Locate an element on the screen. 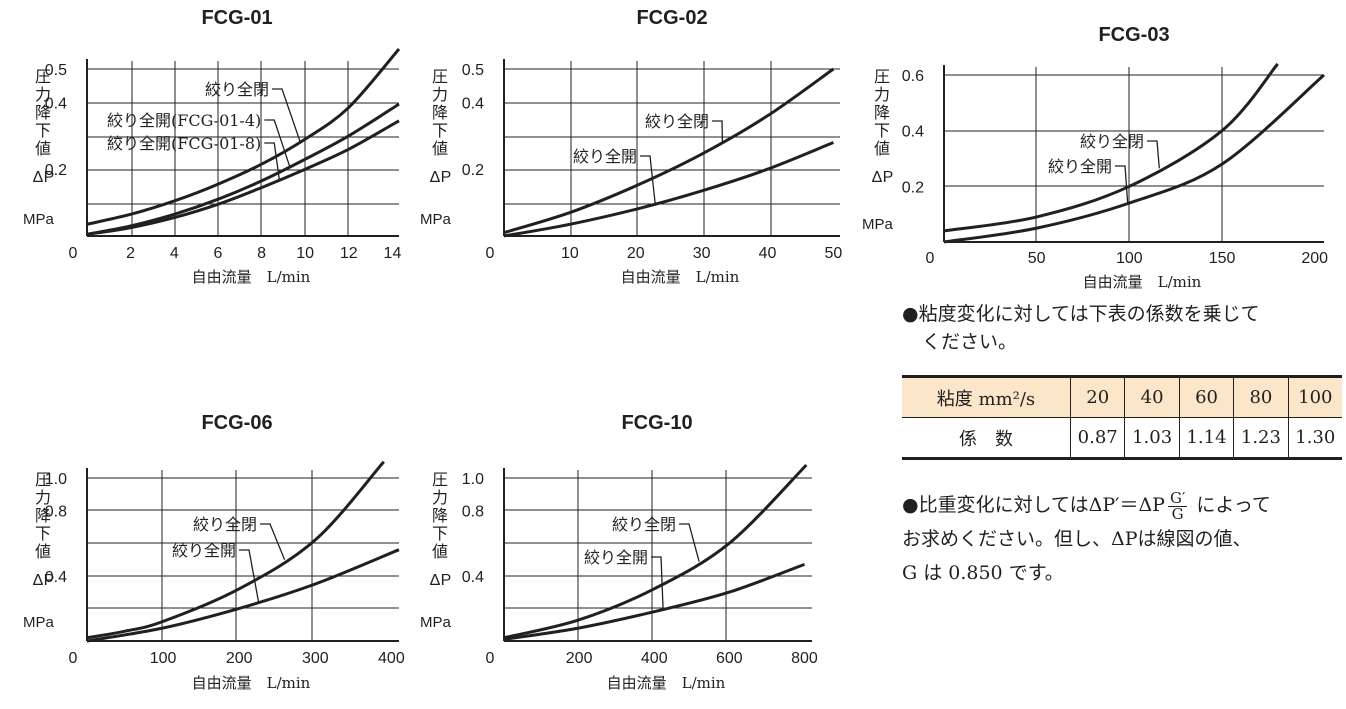  fraction-denominator: G is located at coordinates (1177, 513).